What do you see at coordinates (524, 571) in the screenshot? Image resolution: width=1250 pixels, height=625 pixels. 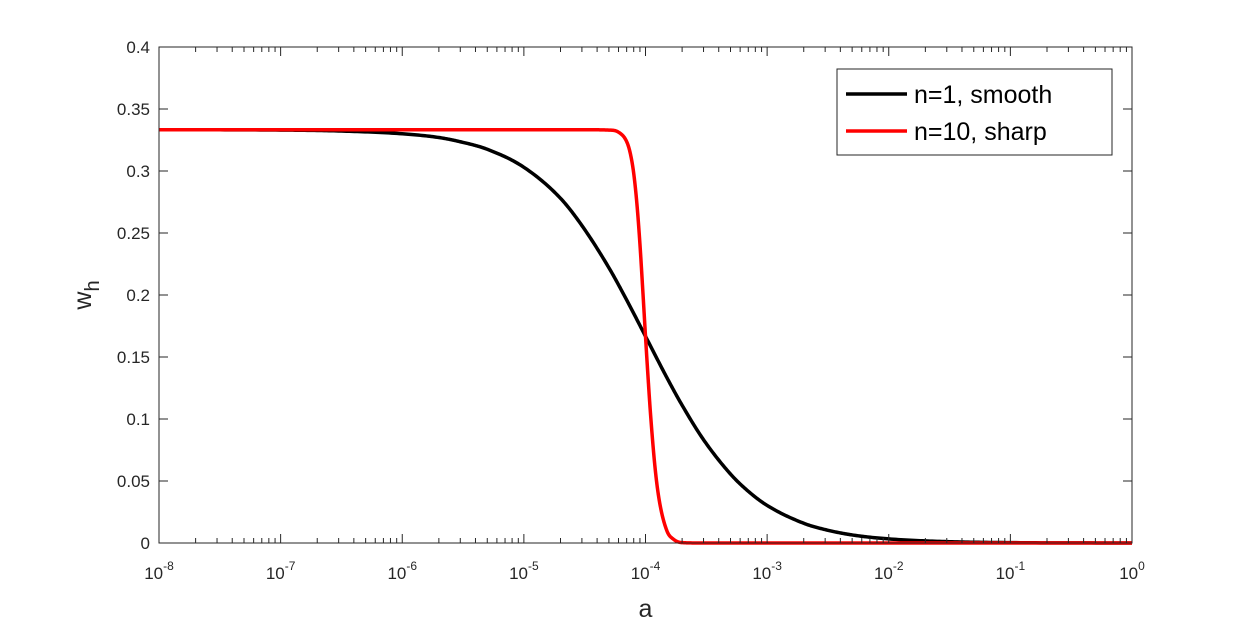 I see `x-tick-label: 10⁻⁵` at bounding box center [524, 571].